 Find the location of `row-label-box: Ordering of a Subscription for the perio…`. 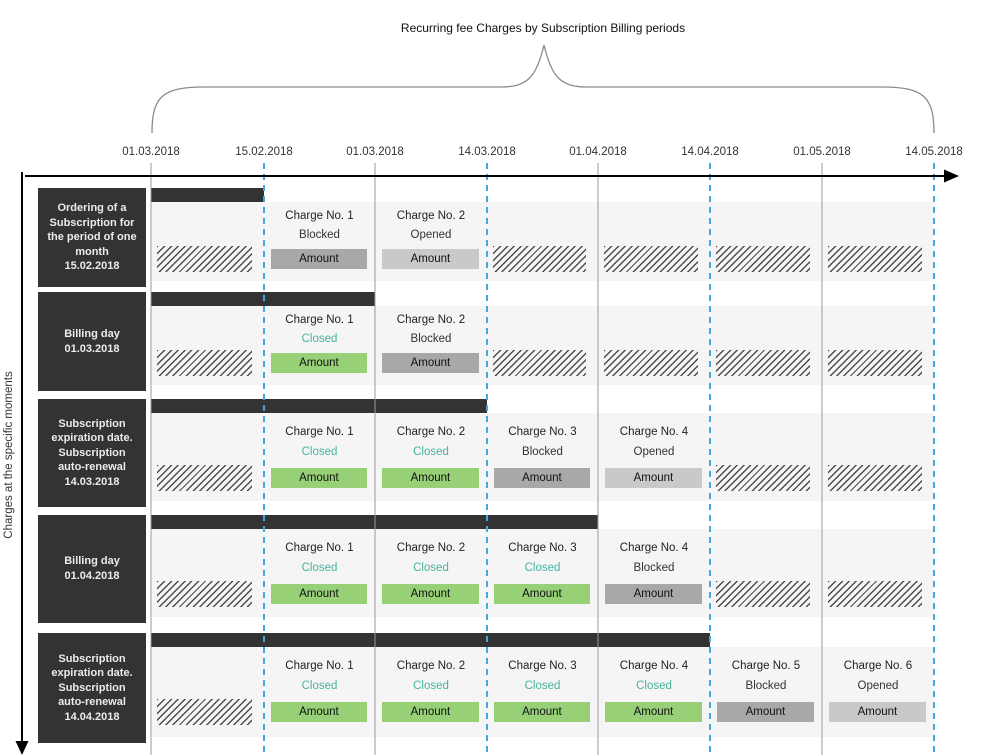

row-label-box: Ordering of a Subscription for the perio… is located at coordinates (92, 237).